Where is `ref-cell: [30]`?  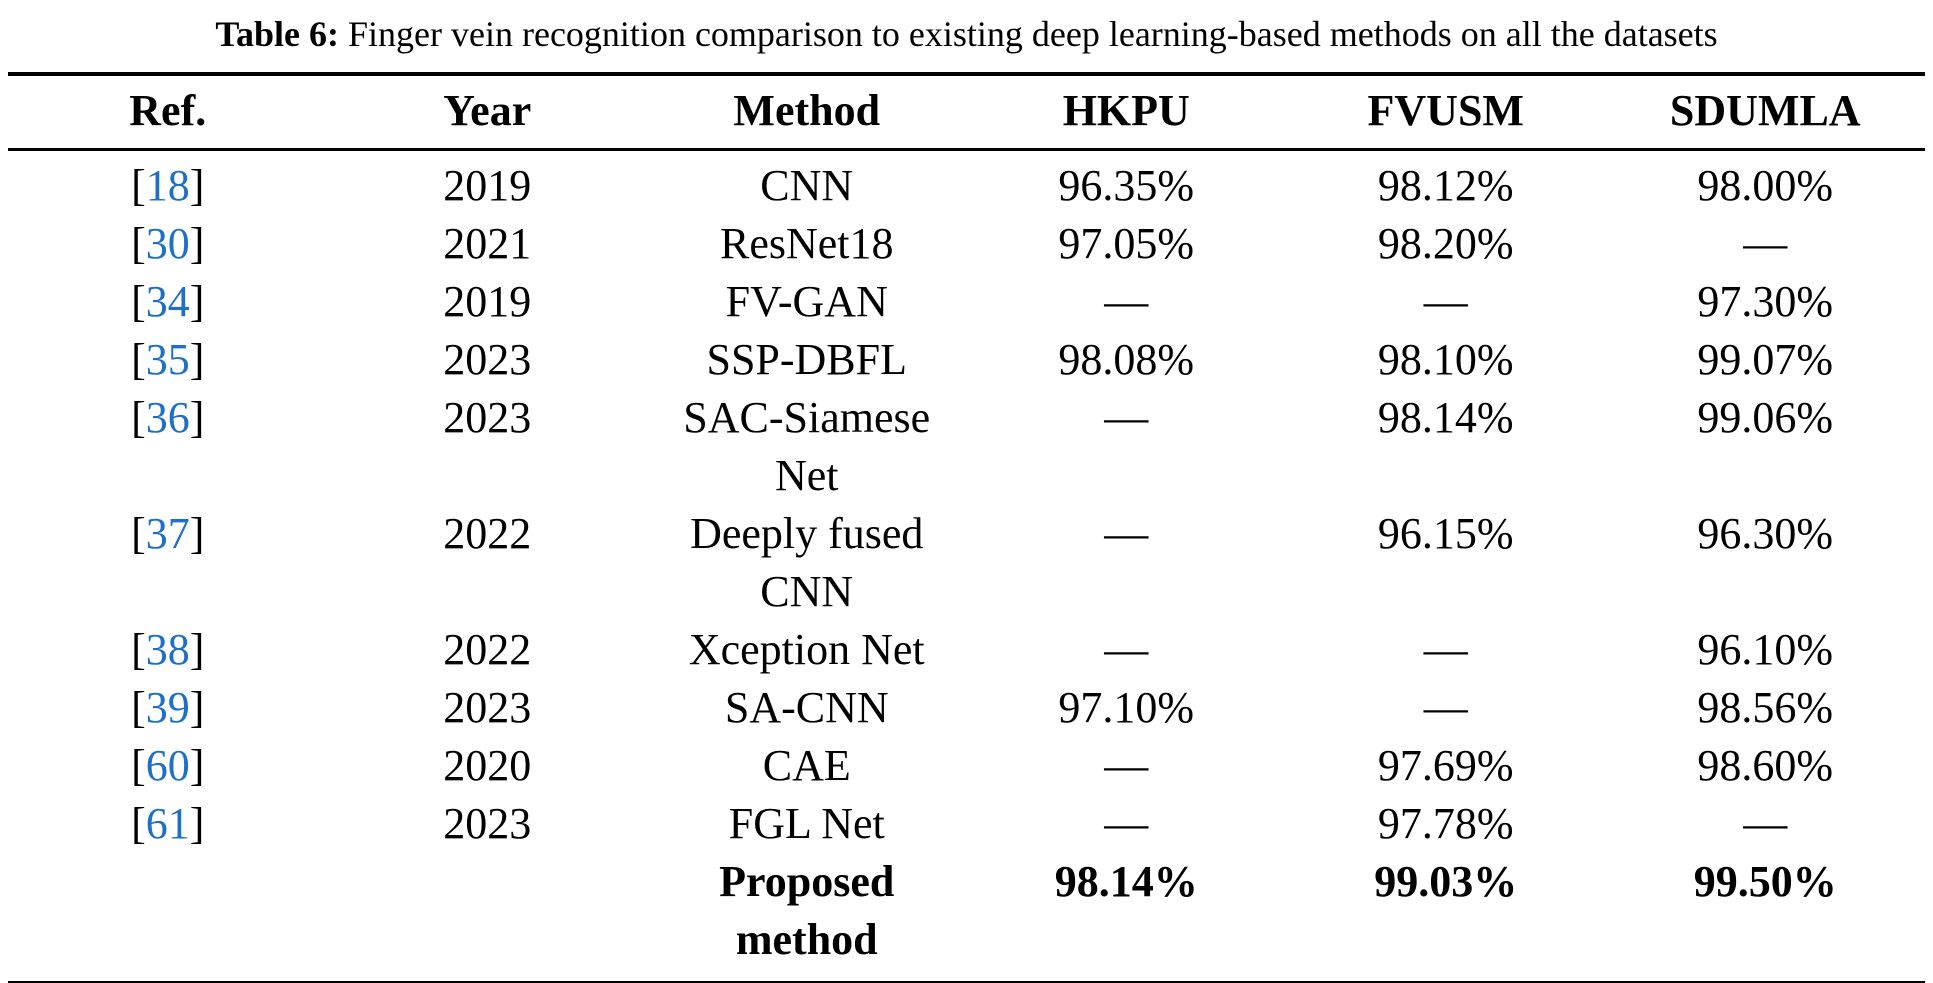 ref-cell: [30] is located at coordinates (168, 244).